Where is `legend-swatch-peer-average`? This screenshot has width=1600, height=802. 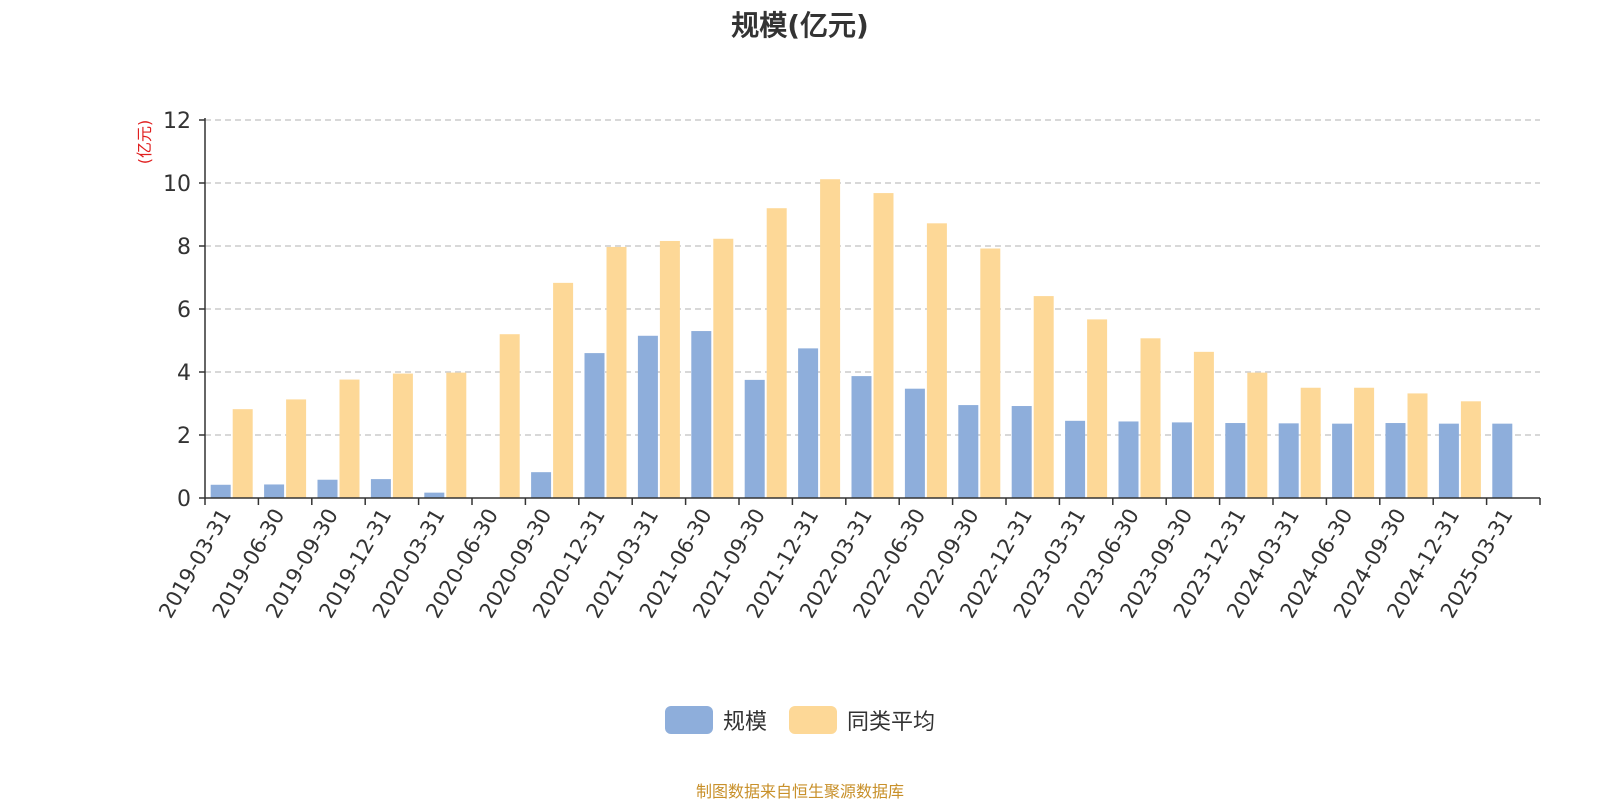 legend-swatch-peer-average is located at coordinates (813, 720).